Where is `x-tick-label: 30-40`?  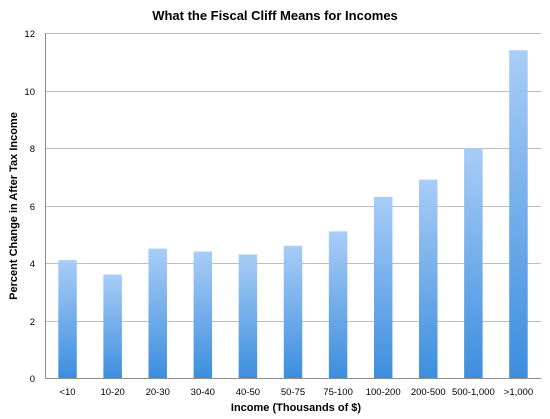
x-tick-label: 30-40 is located at coordinates (203, 392).